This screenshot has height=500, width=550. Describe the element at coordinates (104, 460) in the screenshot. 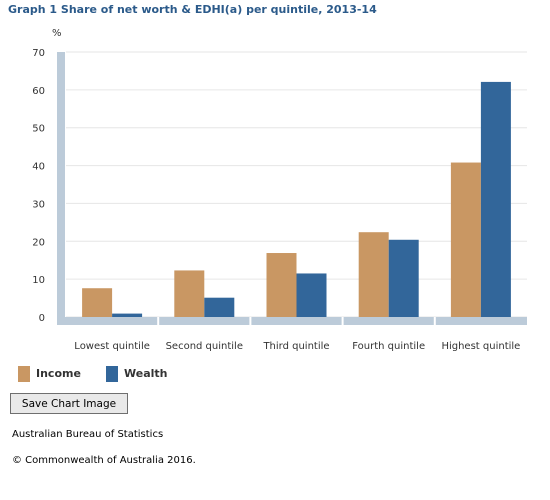

I see `copyright-text: © Commonwealth of Australia 2016.` at that location.